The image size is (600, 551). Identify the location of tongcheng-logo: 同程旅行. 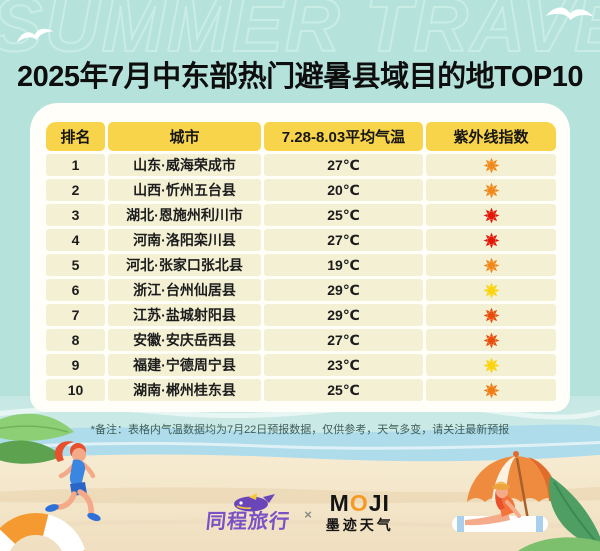
(248, 513).